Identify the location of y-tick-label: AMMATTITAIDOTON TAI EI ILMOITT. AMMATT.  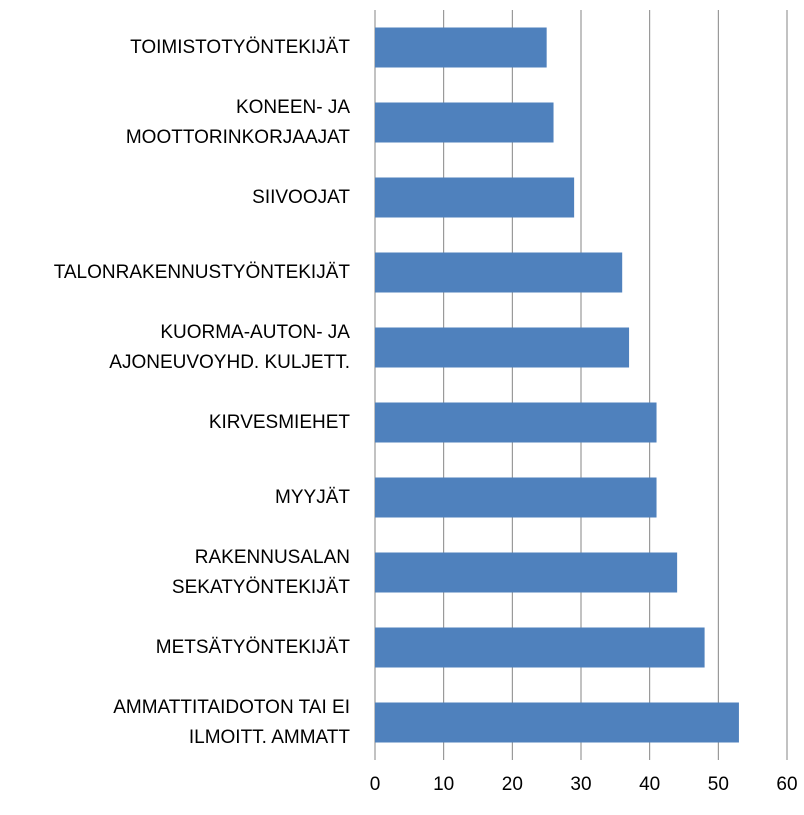
(231, 722).